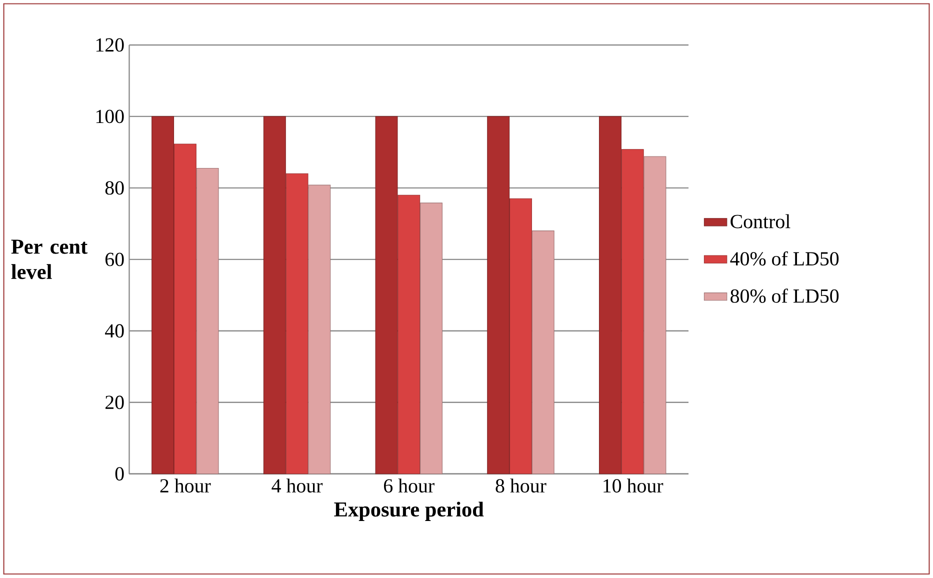 Image resolution: width=933 pixels, height=578 pixels. What do you see at coordinates (409, 512) in the screenshot?
I see `x-axis-title: Exposure period` at bounding box center [409, 512].